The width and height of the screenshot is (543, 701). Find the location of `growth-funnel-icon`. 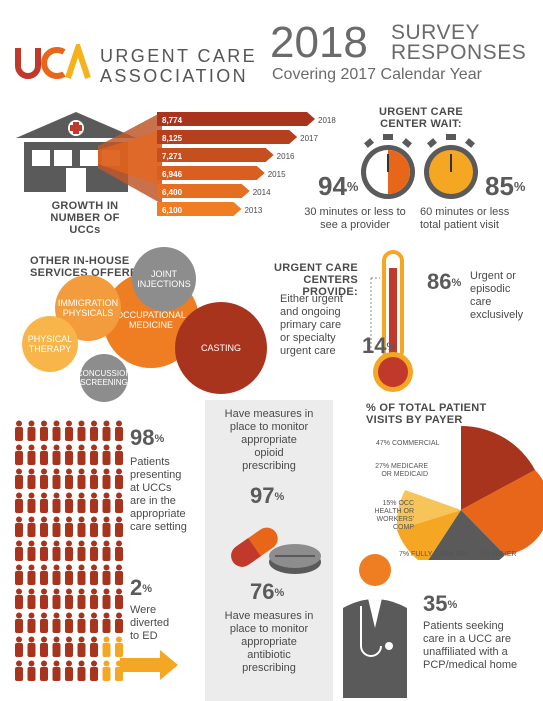

growth-funnel-icon is located at coordinates (130, 158).